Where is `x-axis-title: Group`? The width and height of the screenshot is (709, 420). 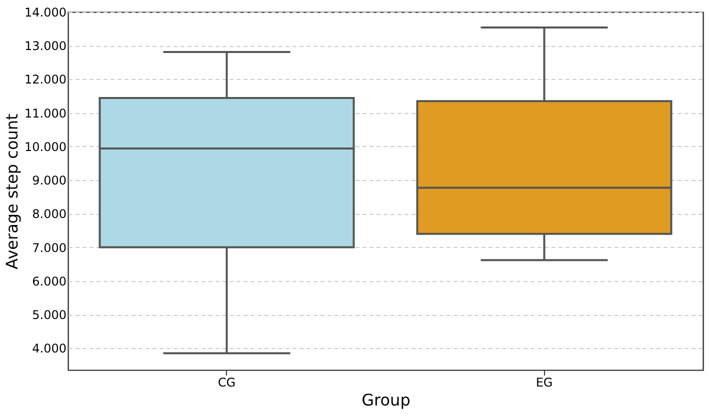 x-axis-title: Group is located at coordinates (386, 400).